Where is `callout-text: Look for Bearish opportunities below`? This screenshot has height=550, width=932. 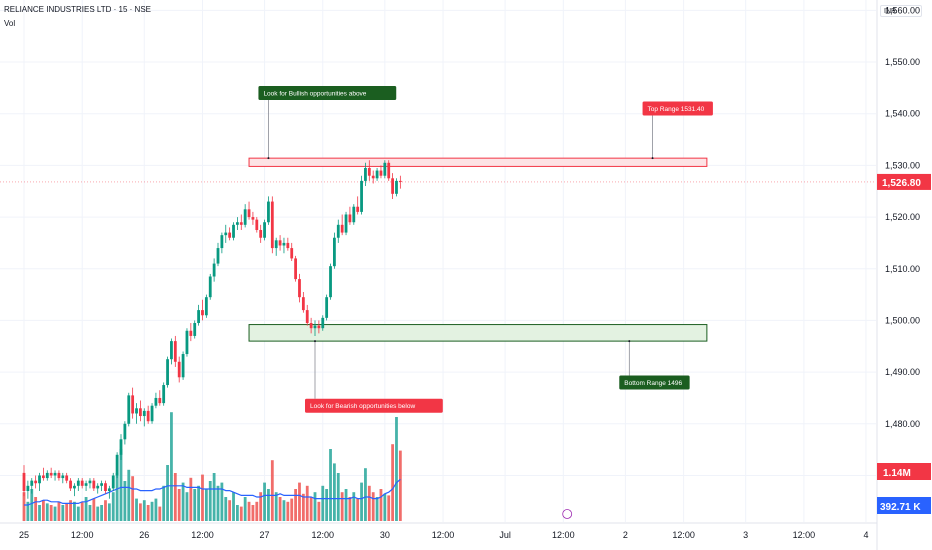
callout-text: Look for Bearish opportunities below is located at coordinates (362, 406).